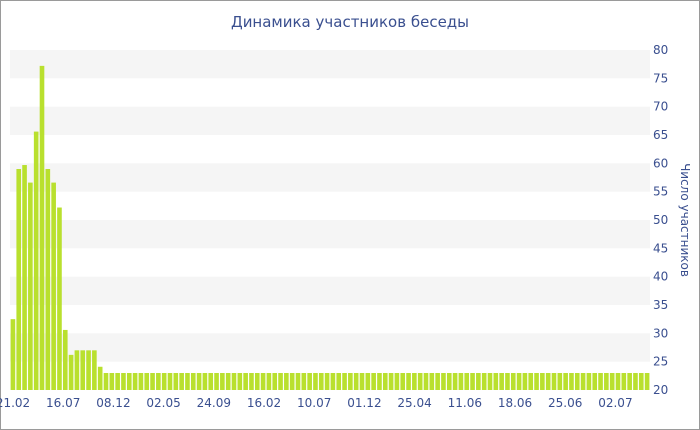  I want to click on y-tick-label: 70, so click(660, 107).